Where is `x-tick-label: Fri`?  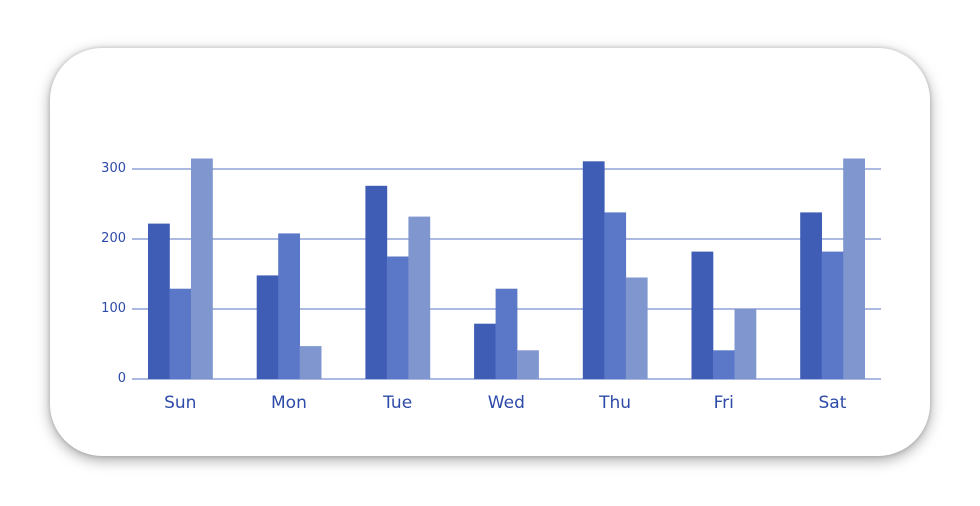
x-tick-label: Fri is located at coordinates (724, 403).